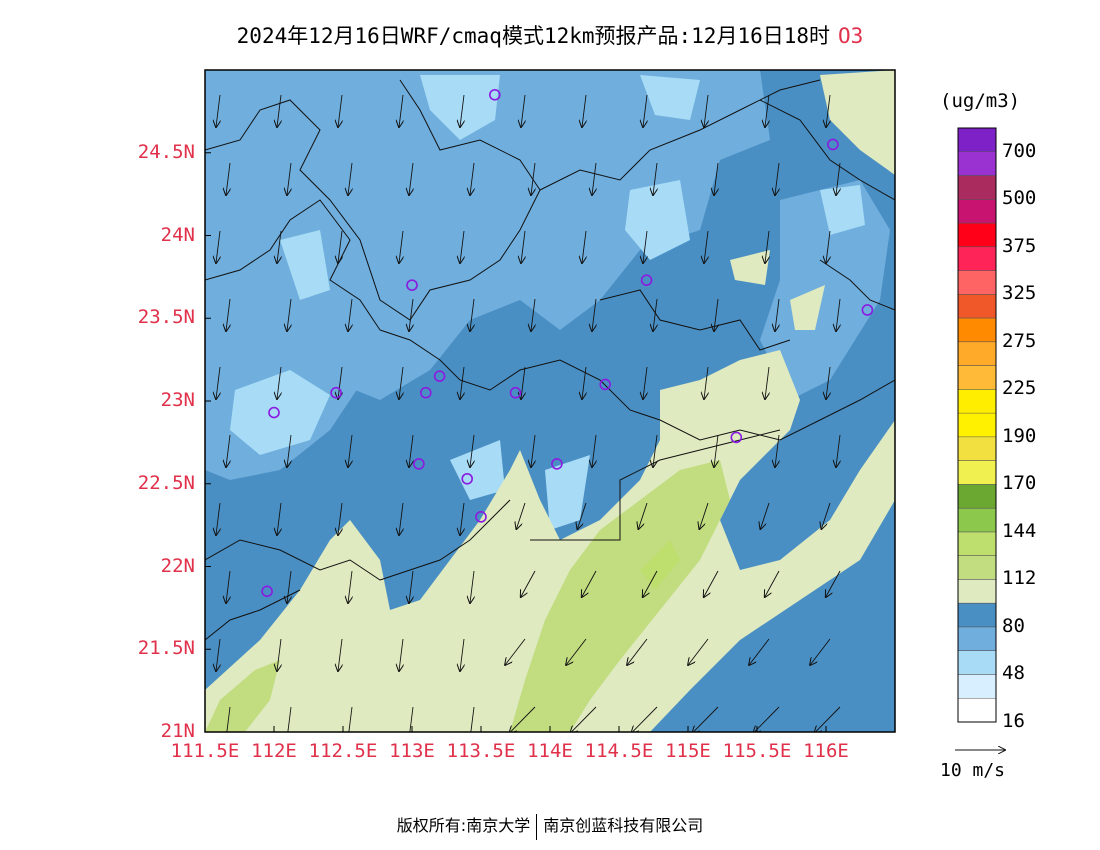 Image resolution: width=1100 pixels, height=850 pixels. What do you see at coordinates (1013, 721) in the screenshot?
I see `colorbar-label: 16` at bounding box center [1013, 721].